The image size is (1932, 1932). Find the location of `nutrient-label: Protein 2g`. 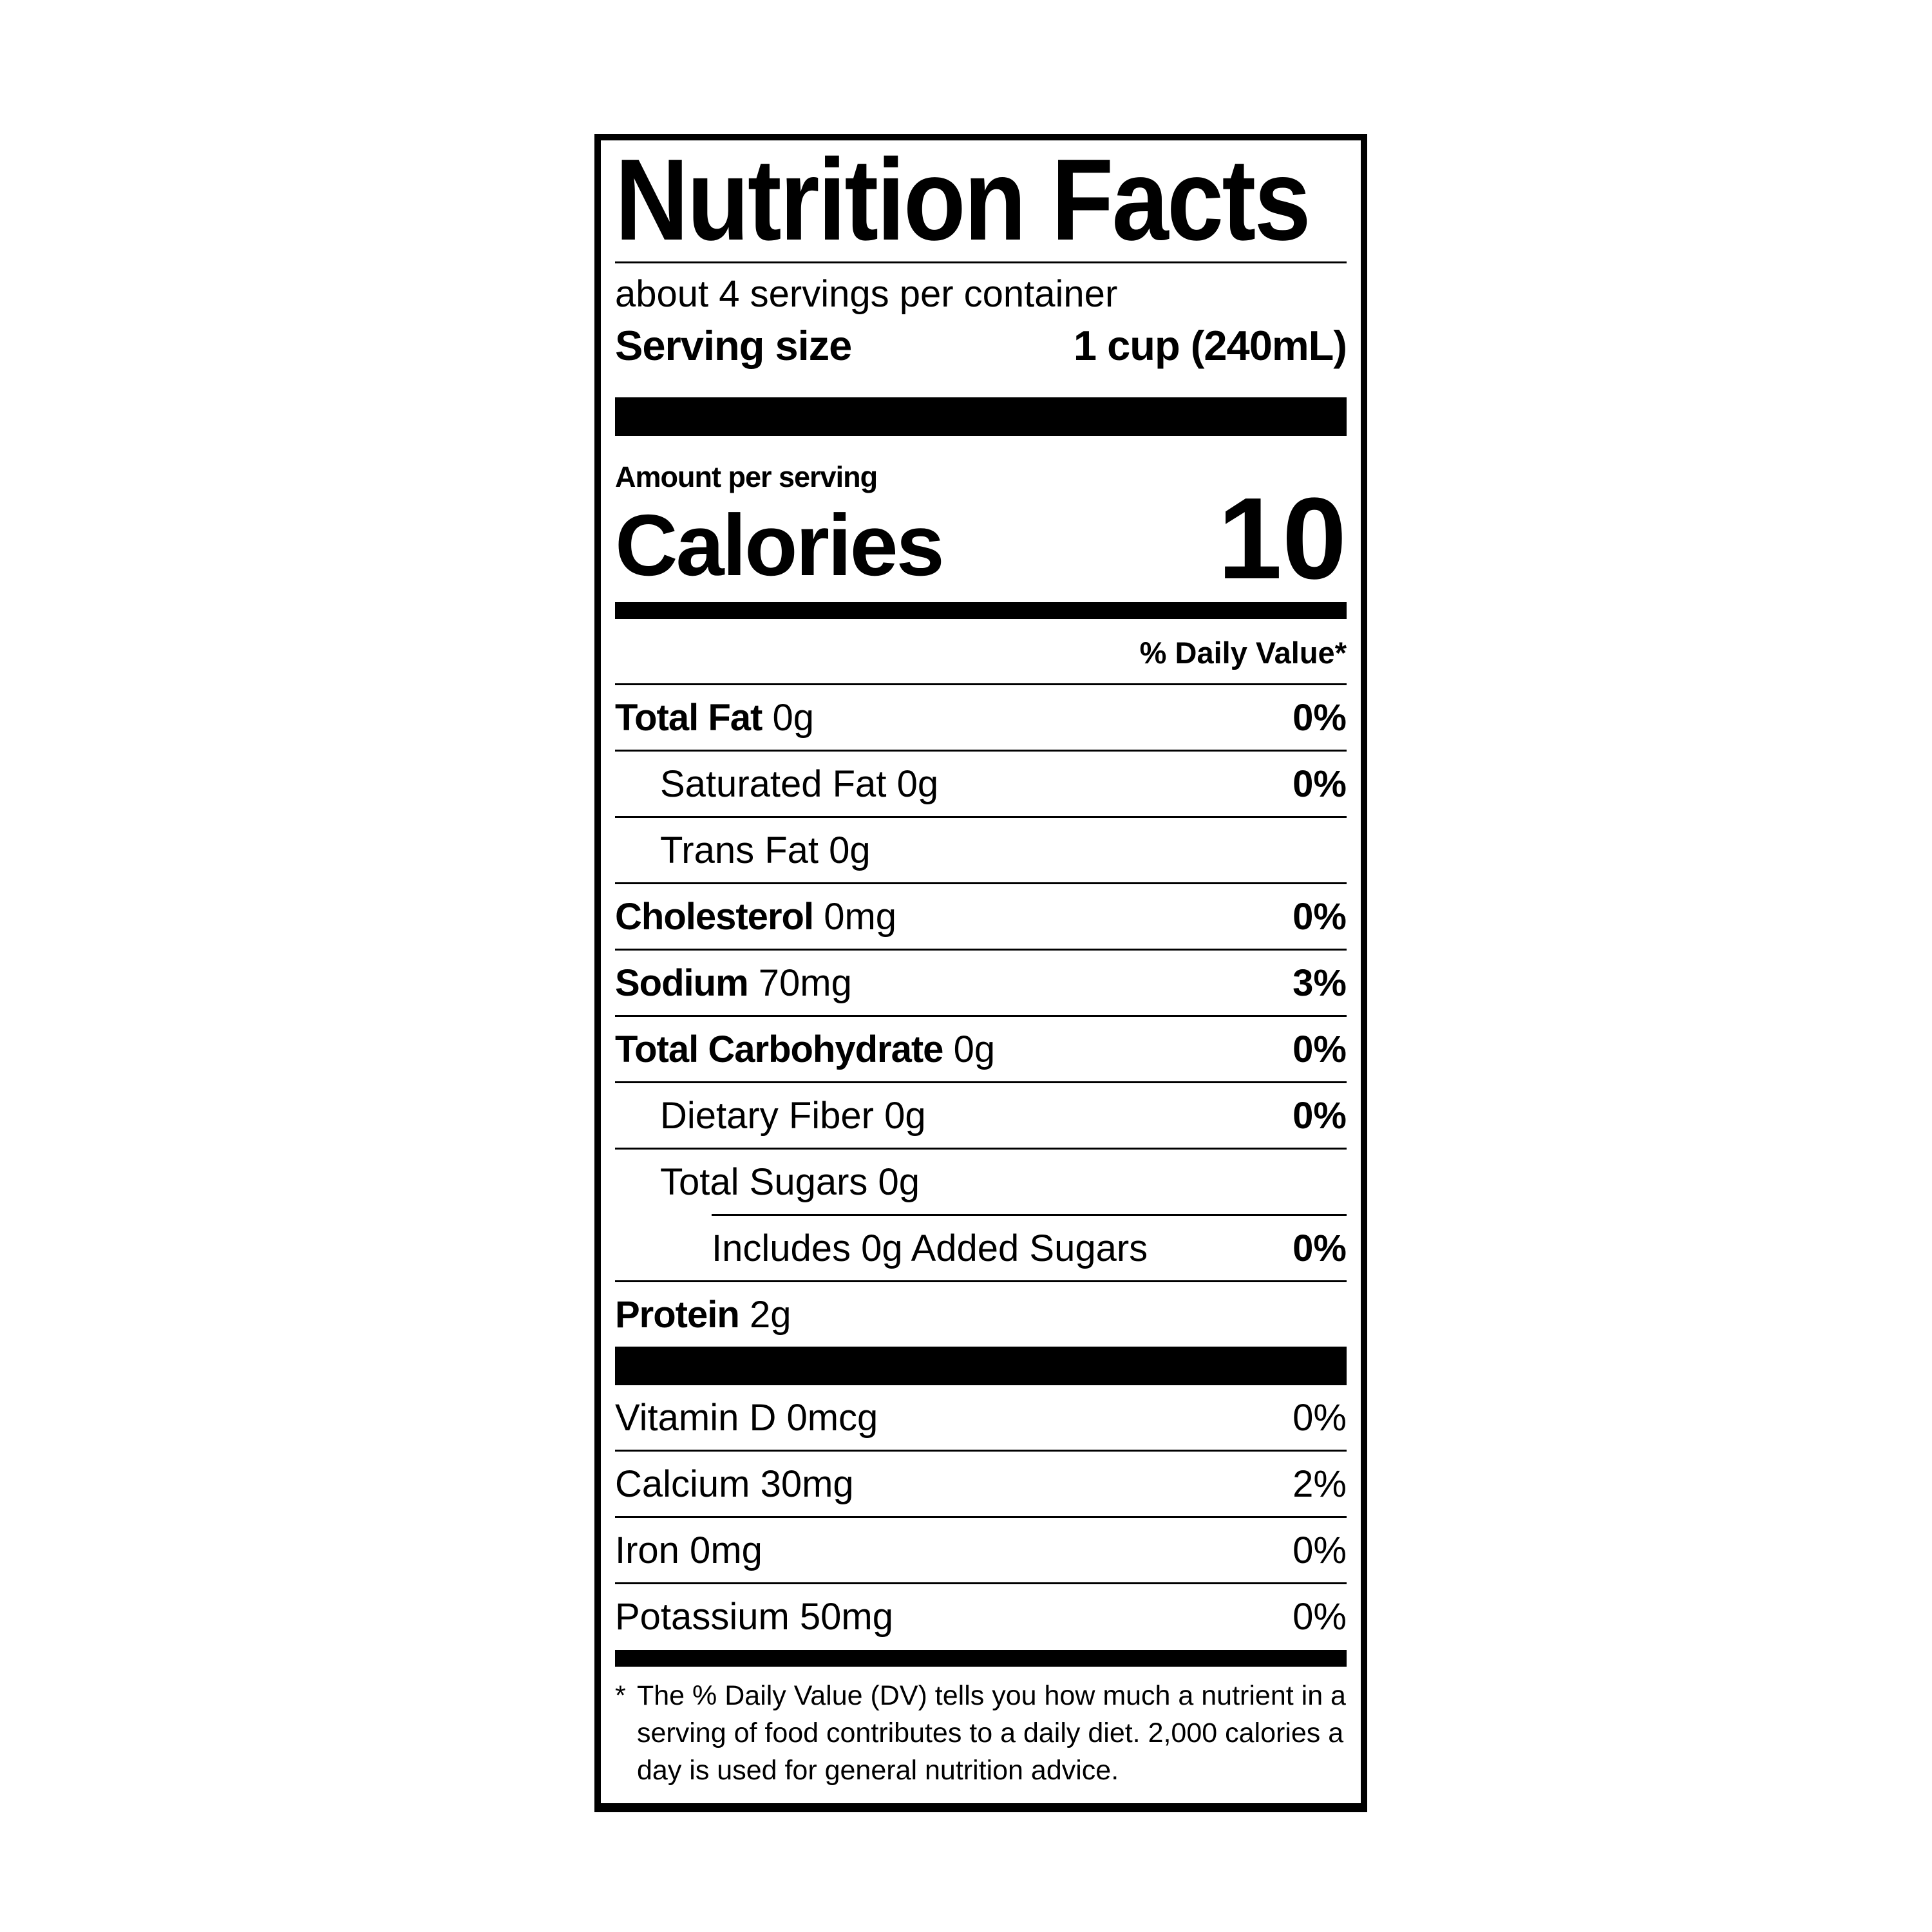

nutrient-label: Protein 2g is located at coordinates (703, 1315).